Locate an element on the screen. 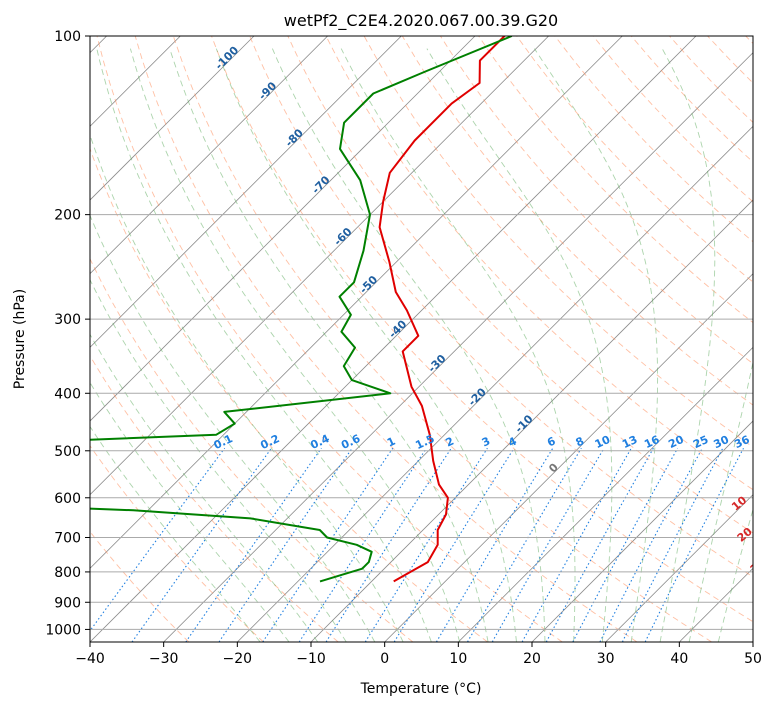 The width and height of the screenshot is (775, 708). moist-adiabat-label: 20 is located at coordinates (745, 535).